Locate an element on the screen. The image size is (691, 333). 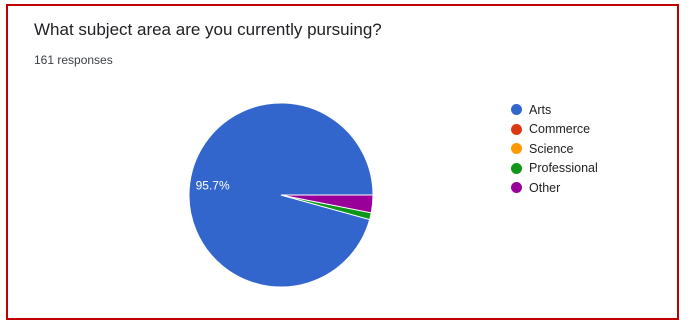
legend-label-other: Other is located at coordinates (545, 187).